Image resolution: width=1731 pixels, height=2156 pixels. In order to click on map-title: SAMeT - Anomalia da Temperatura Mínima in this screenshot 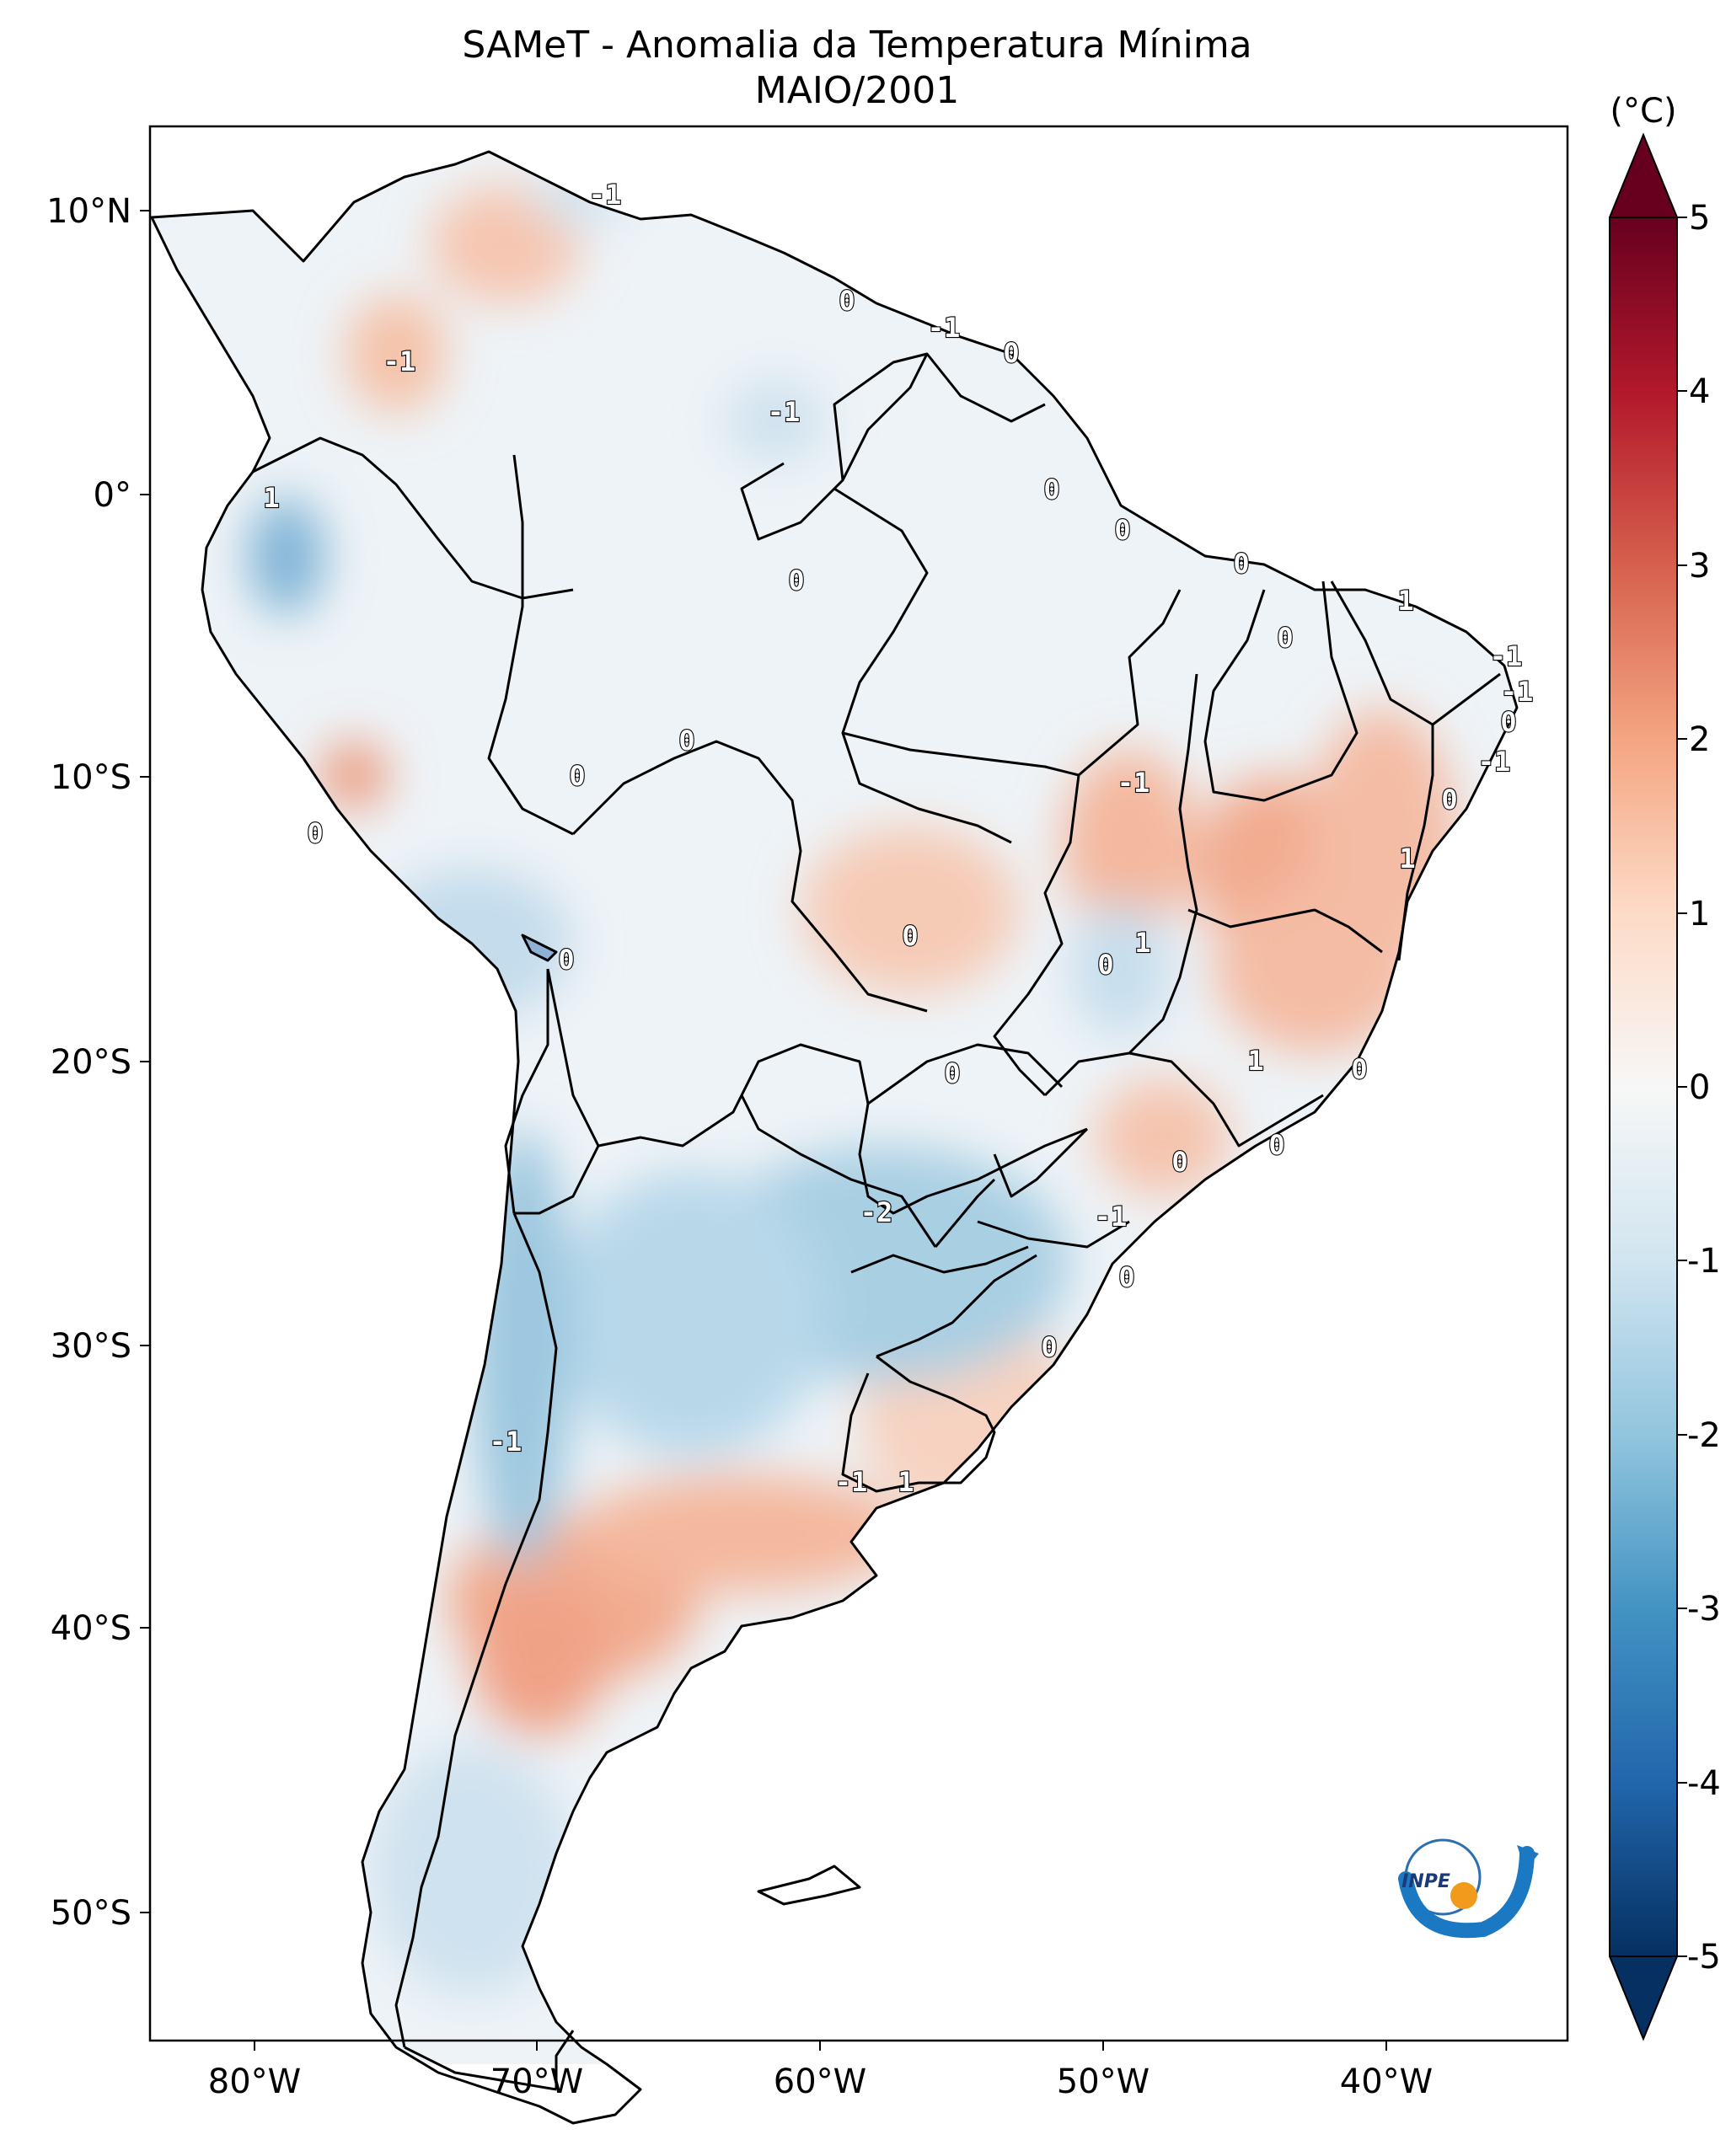, I will do `click(856, 45)`.